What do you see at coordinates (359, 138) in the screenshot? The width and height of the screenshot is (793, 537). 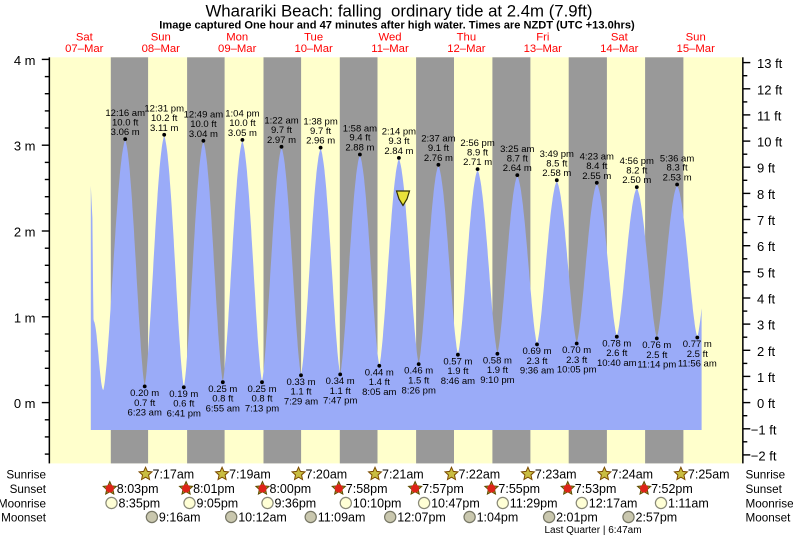 I see `svg-text: 9.4 ft` at bounding box center [359, 138].